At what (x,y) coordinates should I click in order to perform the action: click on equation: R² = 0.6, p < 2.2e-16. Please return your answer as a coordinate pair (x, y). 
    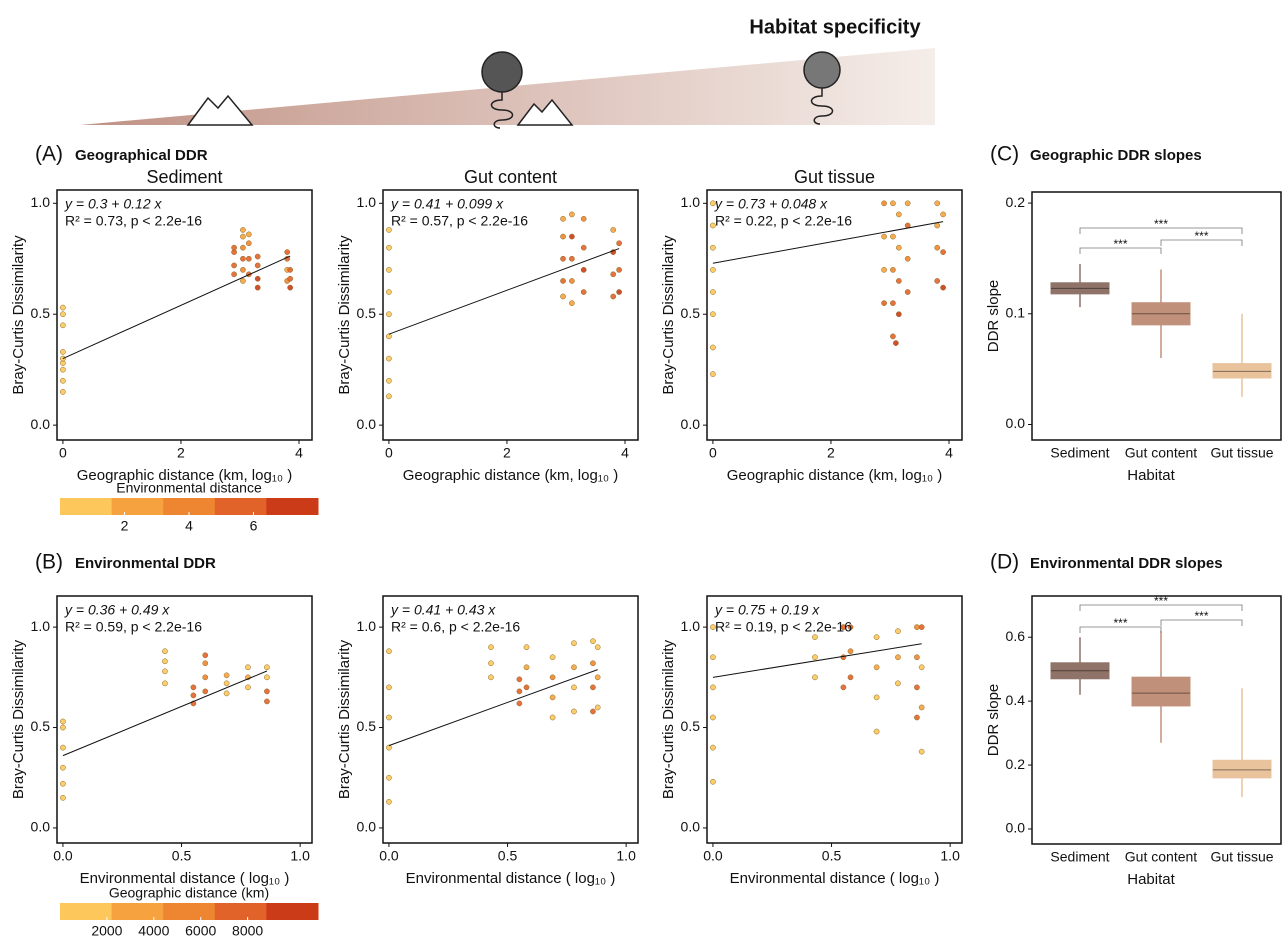
    Looking at the image, I should click on (455, 627).